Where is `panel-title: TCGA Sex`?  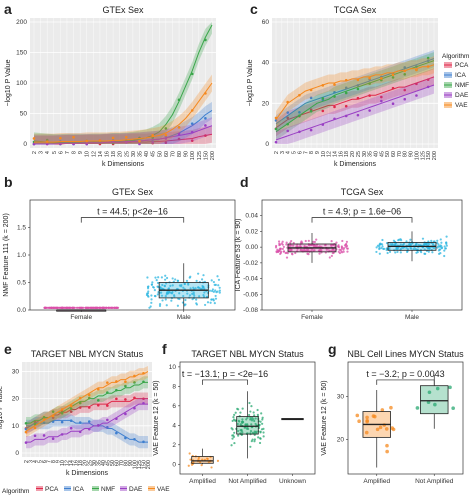 panel-title: TCGA Sex is located at coordinates (355, 10).